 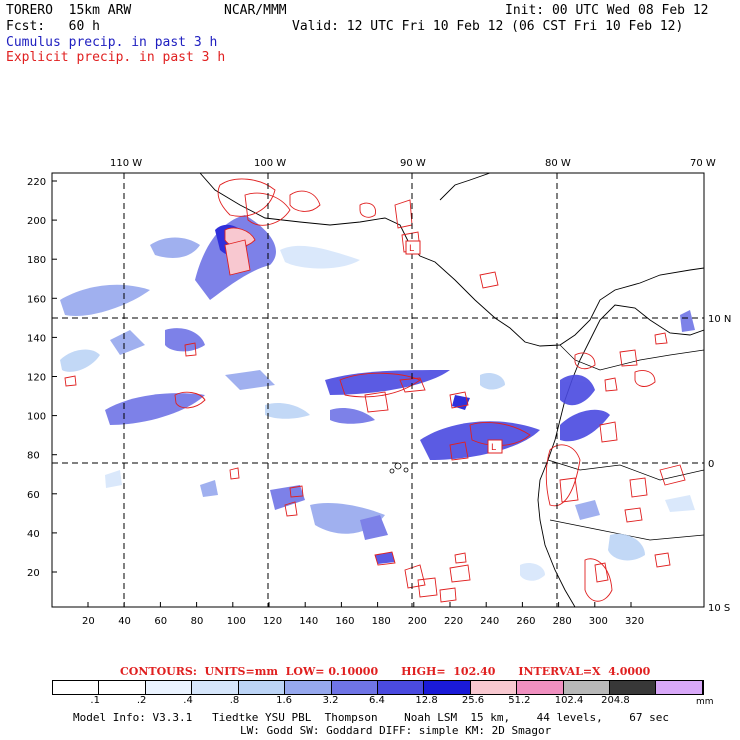 What do you see at coordinates (36, 221) in the screenshot?
I see `y-tick-label: 200` at bounding box center [36, 221].